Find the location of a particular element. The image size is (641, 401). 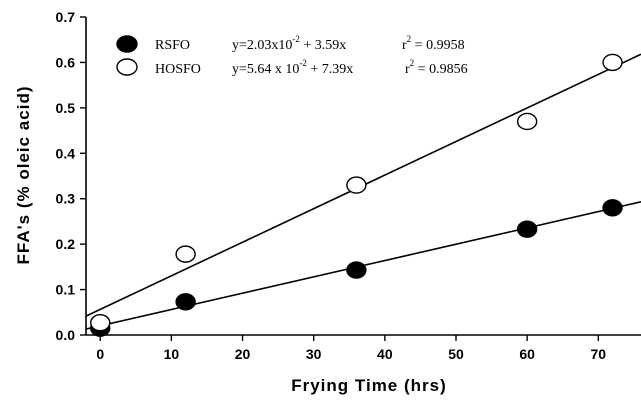

y-tick-label: 0.1 is located at coordinates (66, 290).